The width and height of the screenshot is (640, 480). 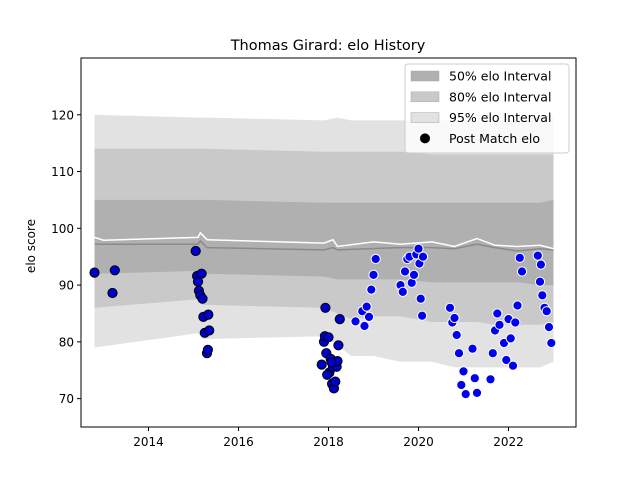 I want to click on median-line, so click(x=324, y=245).